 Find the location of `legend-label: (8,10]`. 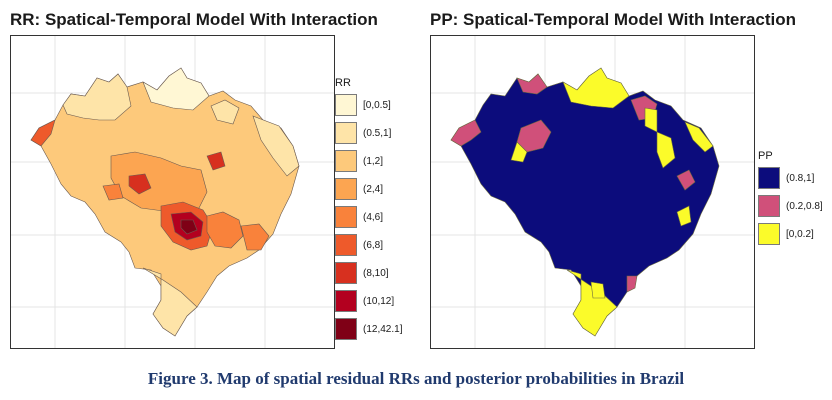

legend-label: (8,10] is located at coordinates (376, 273).